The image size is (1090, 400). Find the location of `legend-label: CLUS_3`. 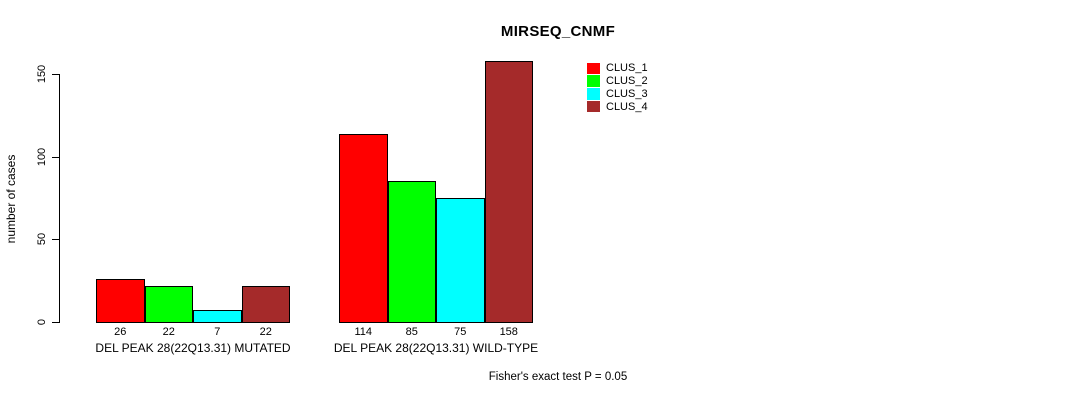

legend-label: CLUS_3 is located at coordinates (627, 93).